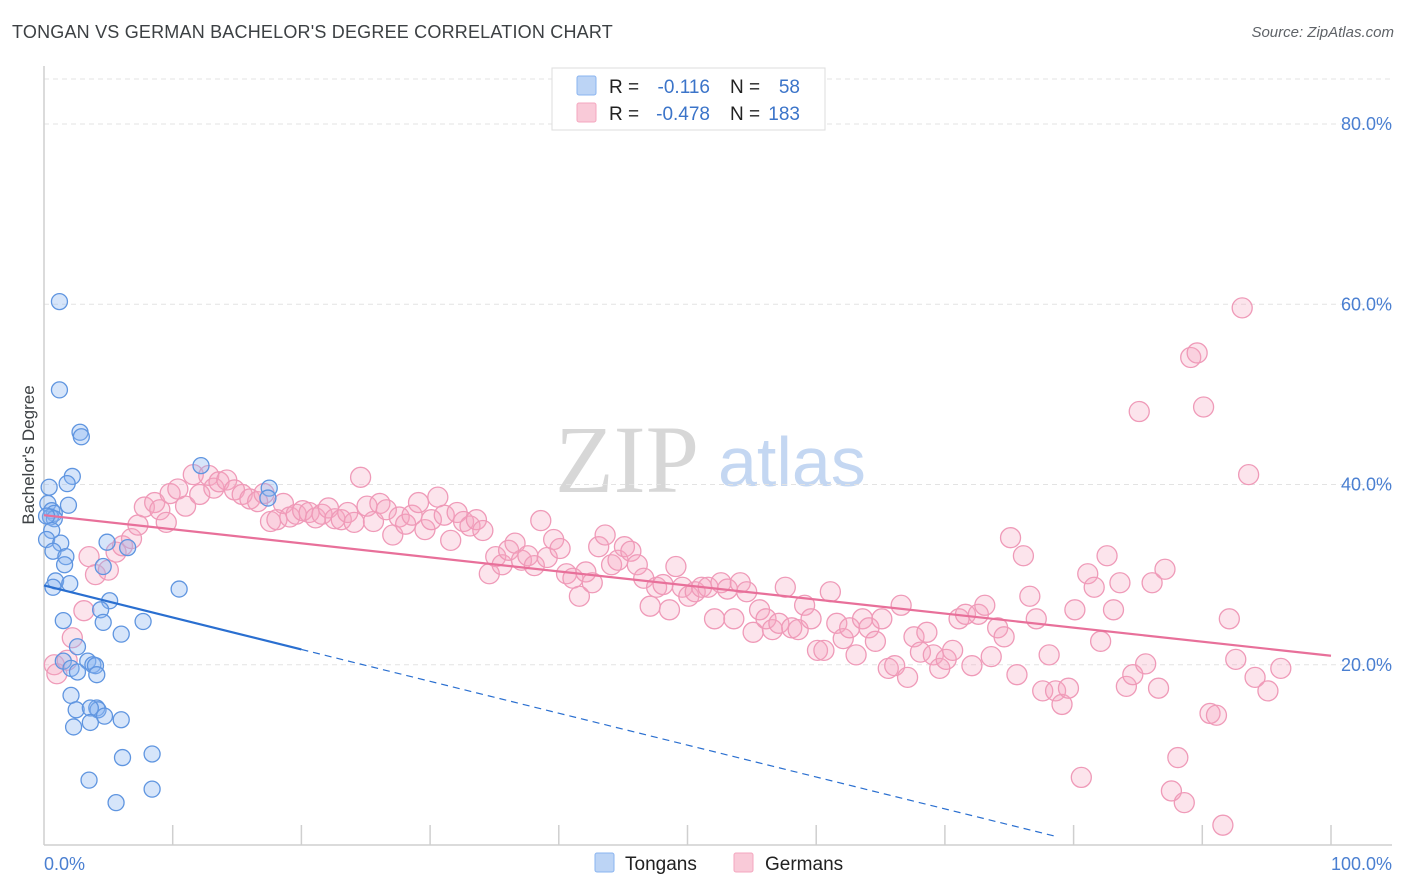 The height and width of the screenshot is (892, 1406). I want to click on legend-n-label-tongans: N =, so click(745, 87).